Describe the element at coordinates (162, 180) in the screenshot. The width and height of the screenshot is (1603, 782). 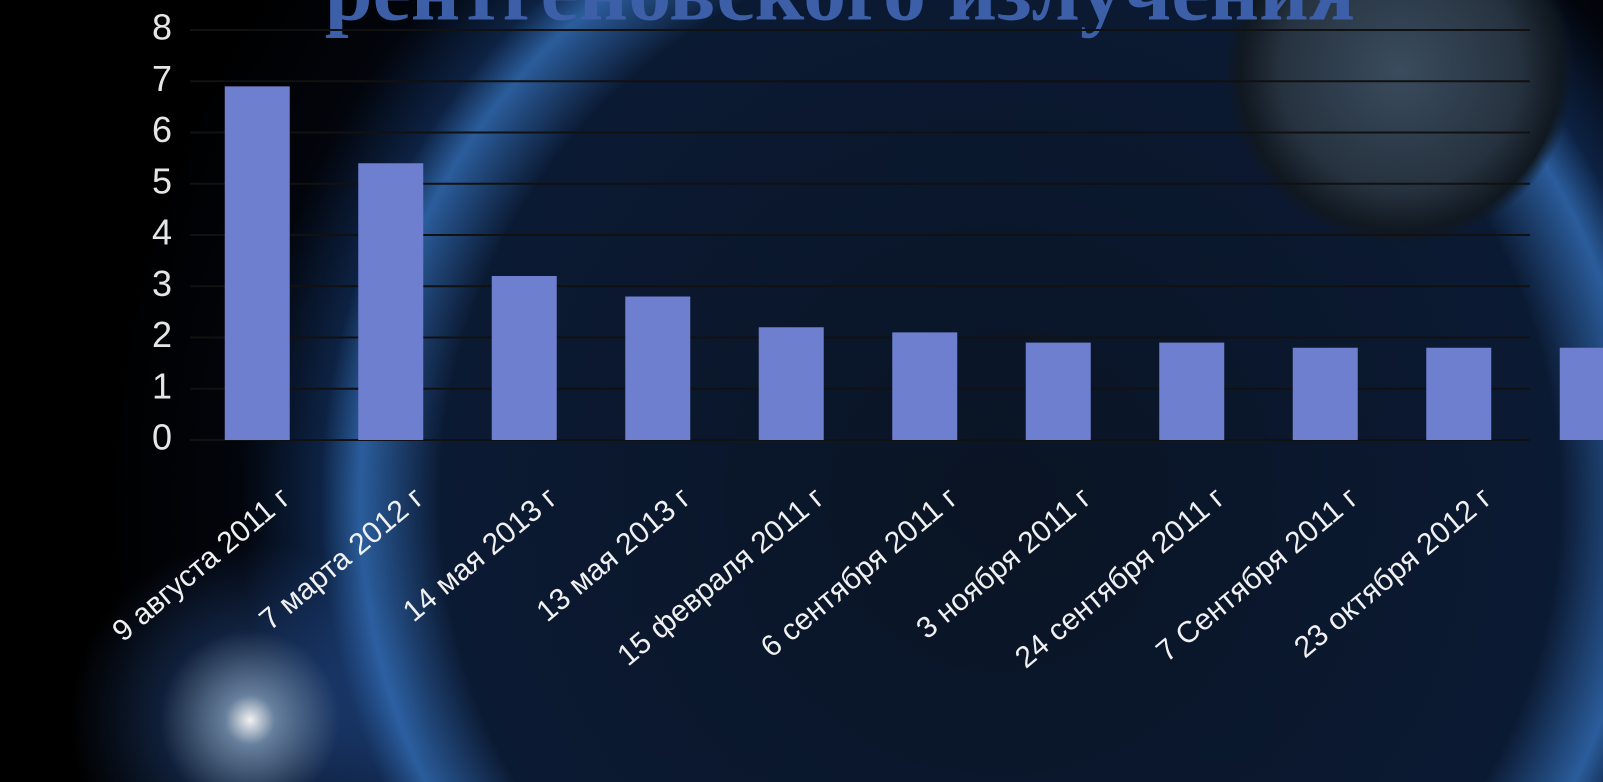
I see `y-tick-label: 5` at that location.